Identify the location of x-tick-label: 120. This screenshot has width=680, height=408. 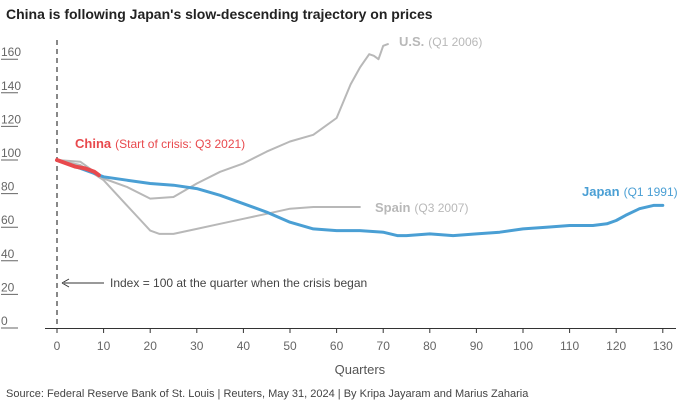
(616, 346).